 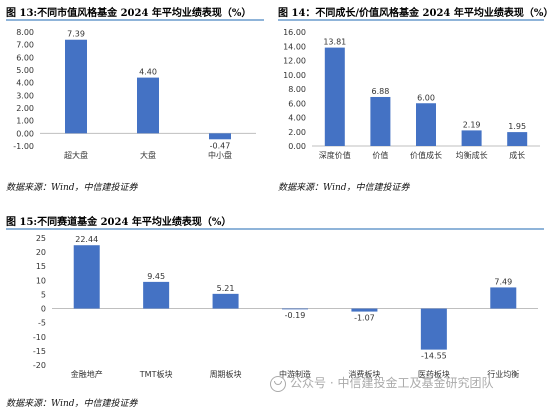 I want to click on y-tick-label: 7.00, so click(x=25, y=45).